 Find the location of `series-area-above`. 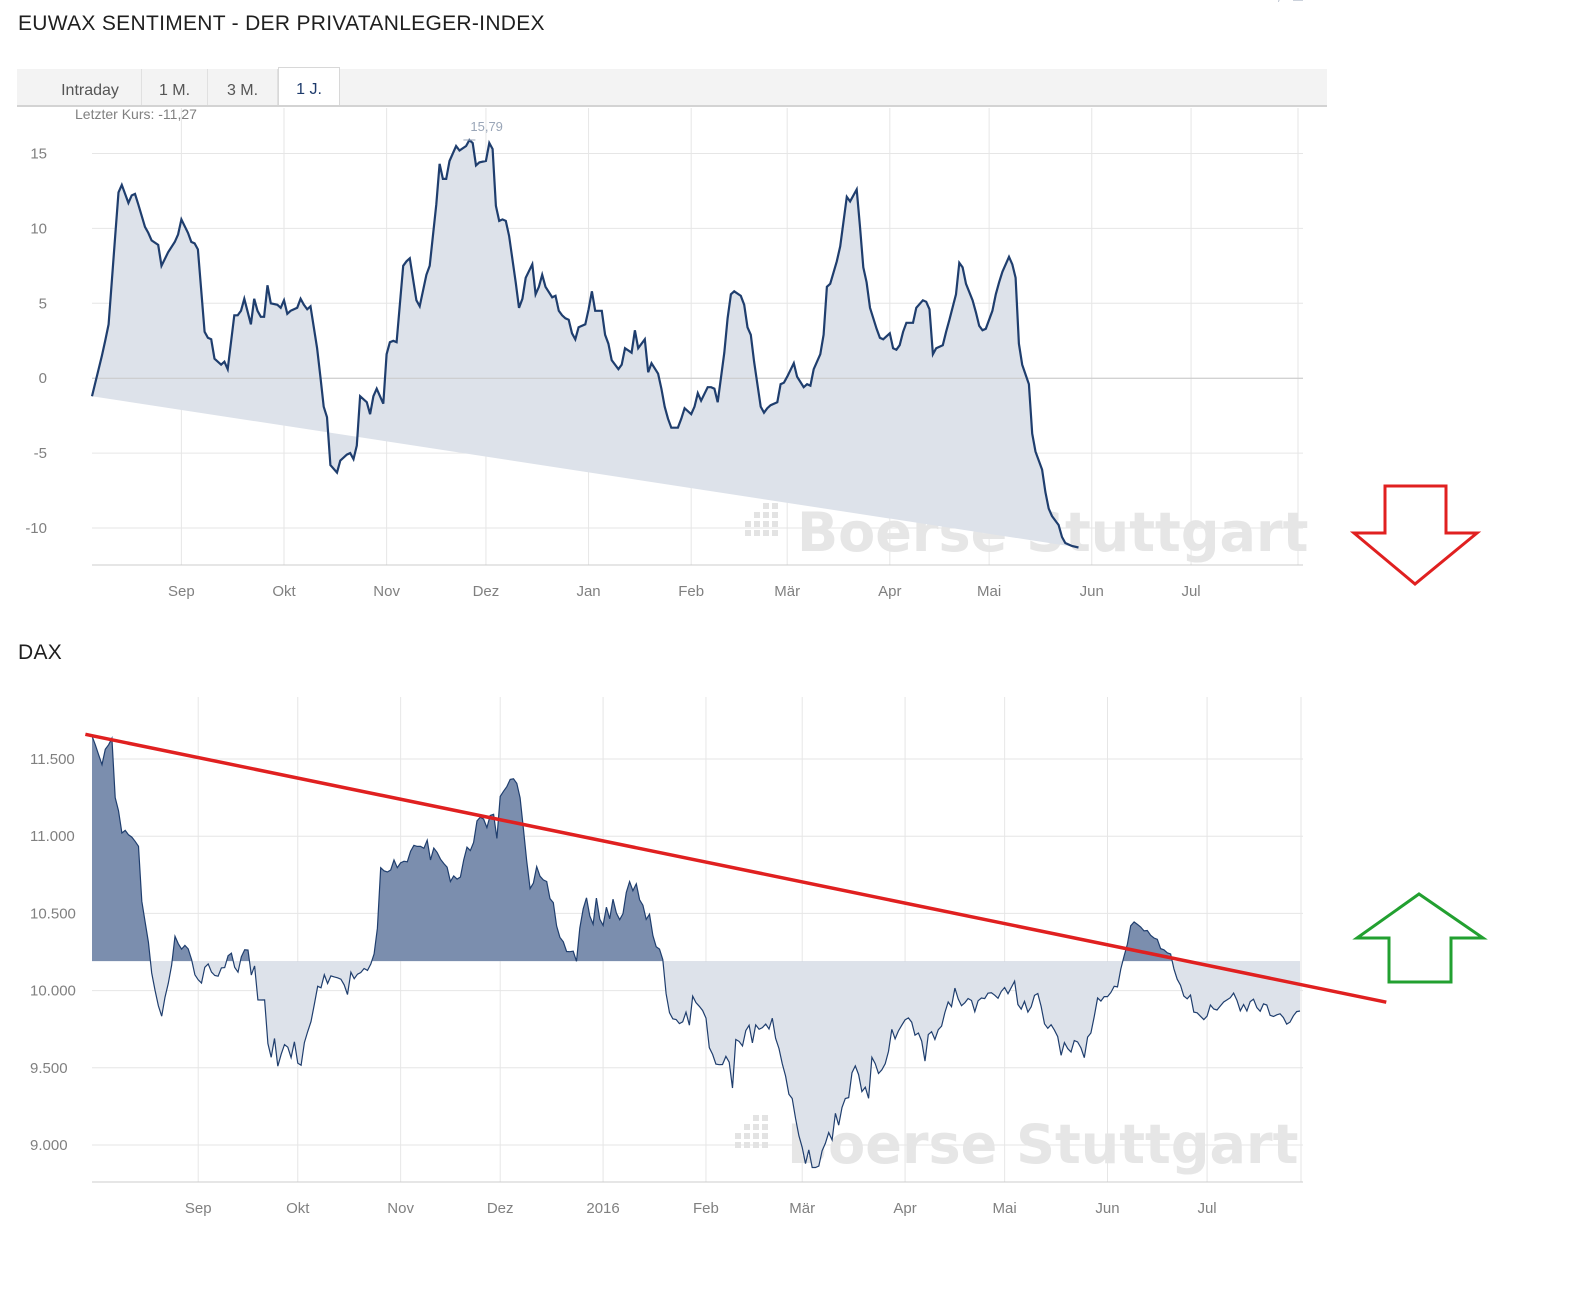

series-area-above is located at coordinates (632, 848).